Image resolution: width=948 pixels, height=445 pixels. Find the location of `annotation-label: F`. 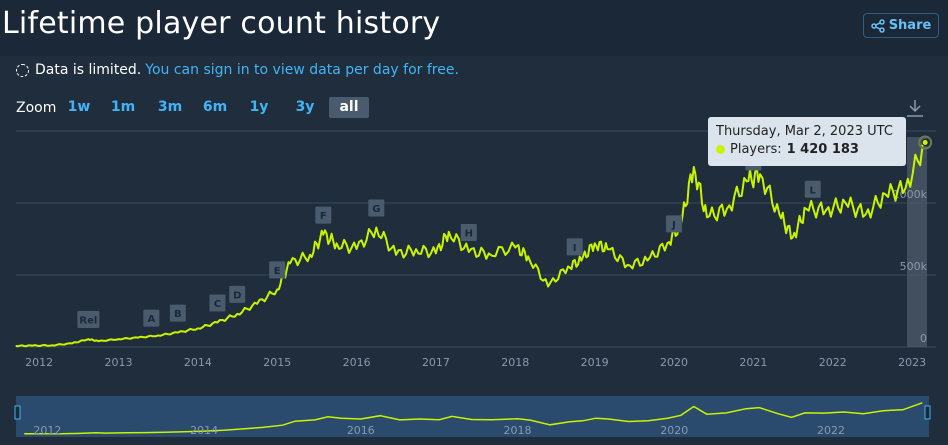

annotation-label: F is located at coordinates (323, 216).